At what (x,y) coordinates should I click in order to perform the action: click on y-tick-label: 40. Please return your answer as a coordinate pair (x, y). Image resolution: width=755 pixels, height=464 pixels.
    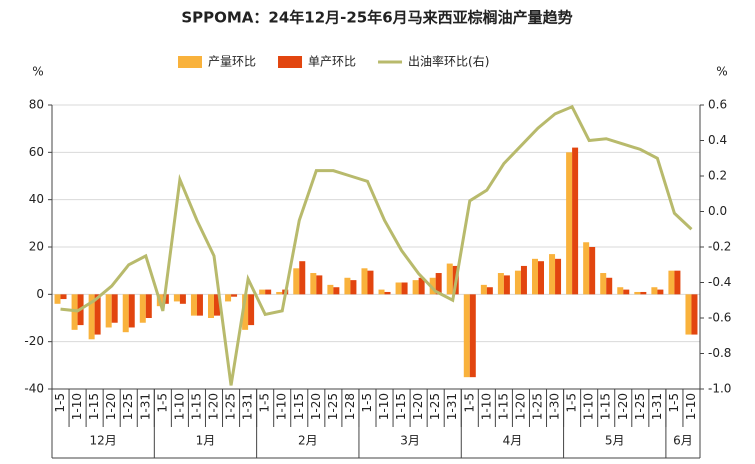
    Looking at the image, I should click on (36, 199).